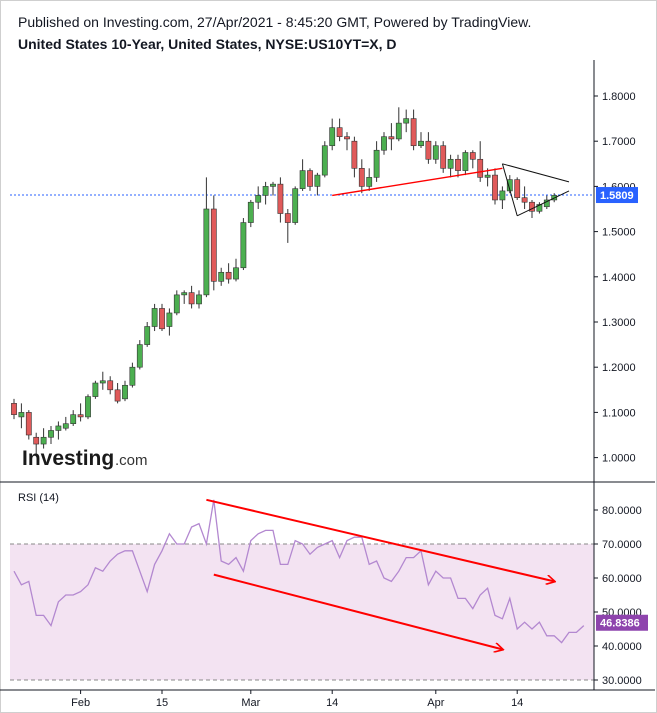  Describe the element at coordinates (622, 579) in the screenshot. I see `rsi-tick-label: 60.0000` at that location.